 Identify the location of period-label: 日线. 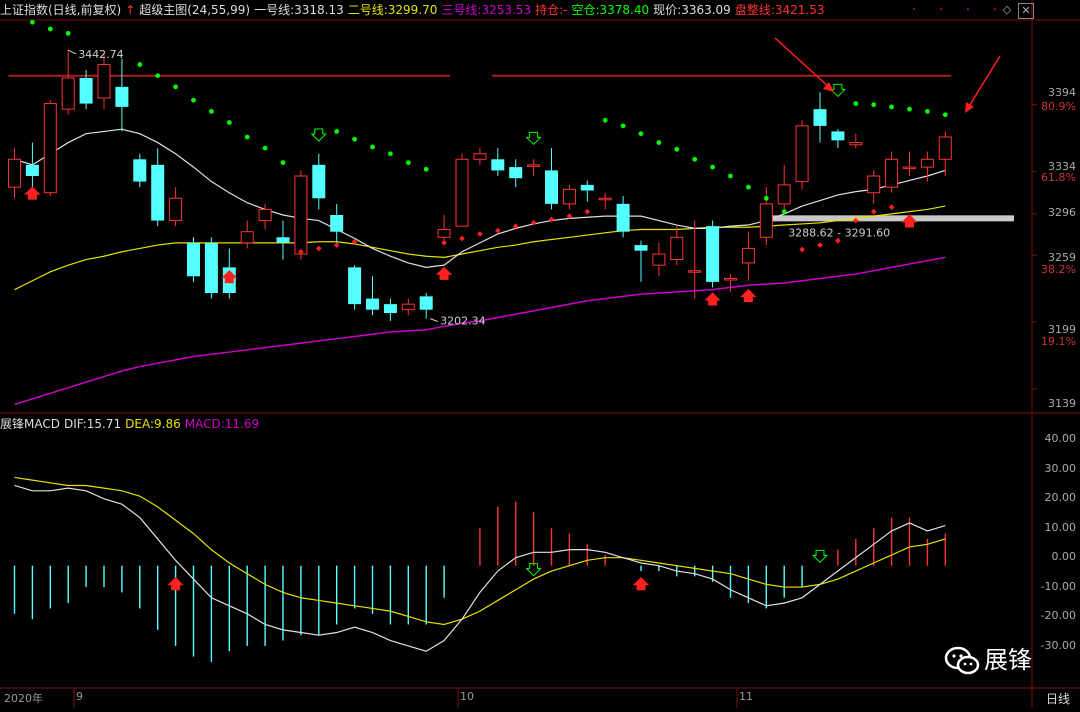
(1057, 699).